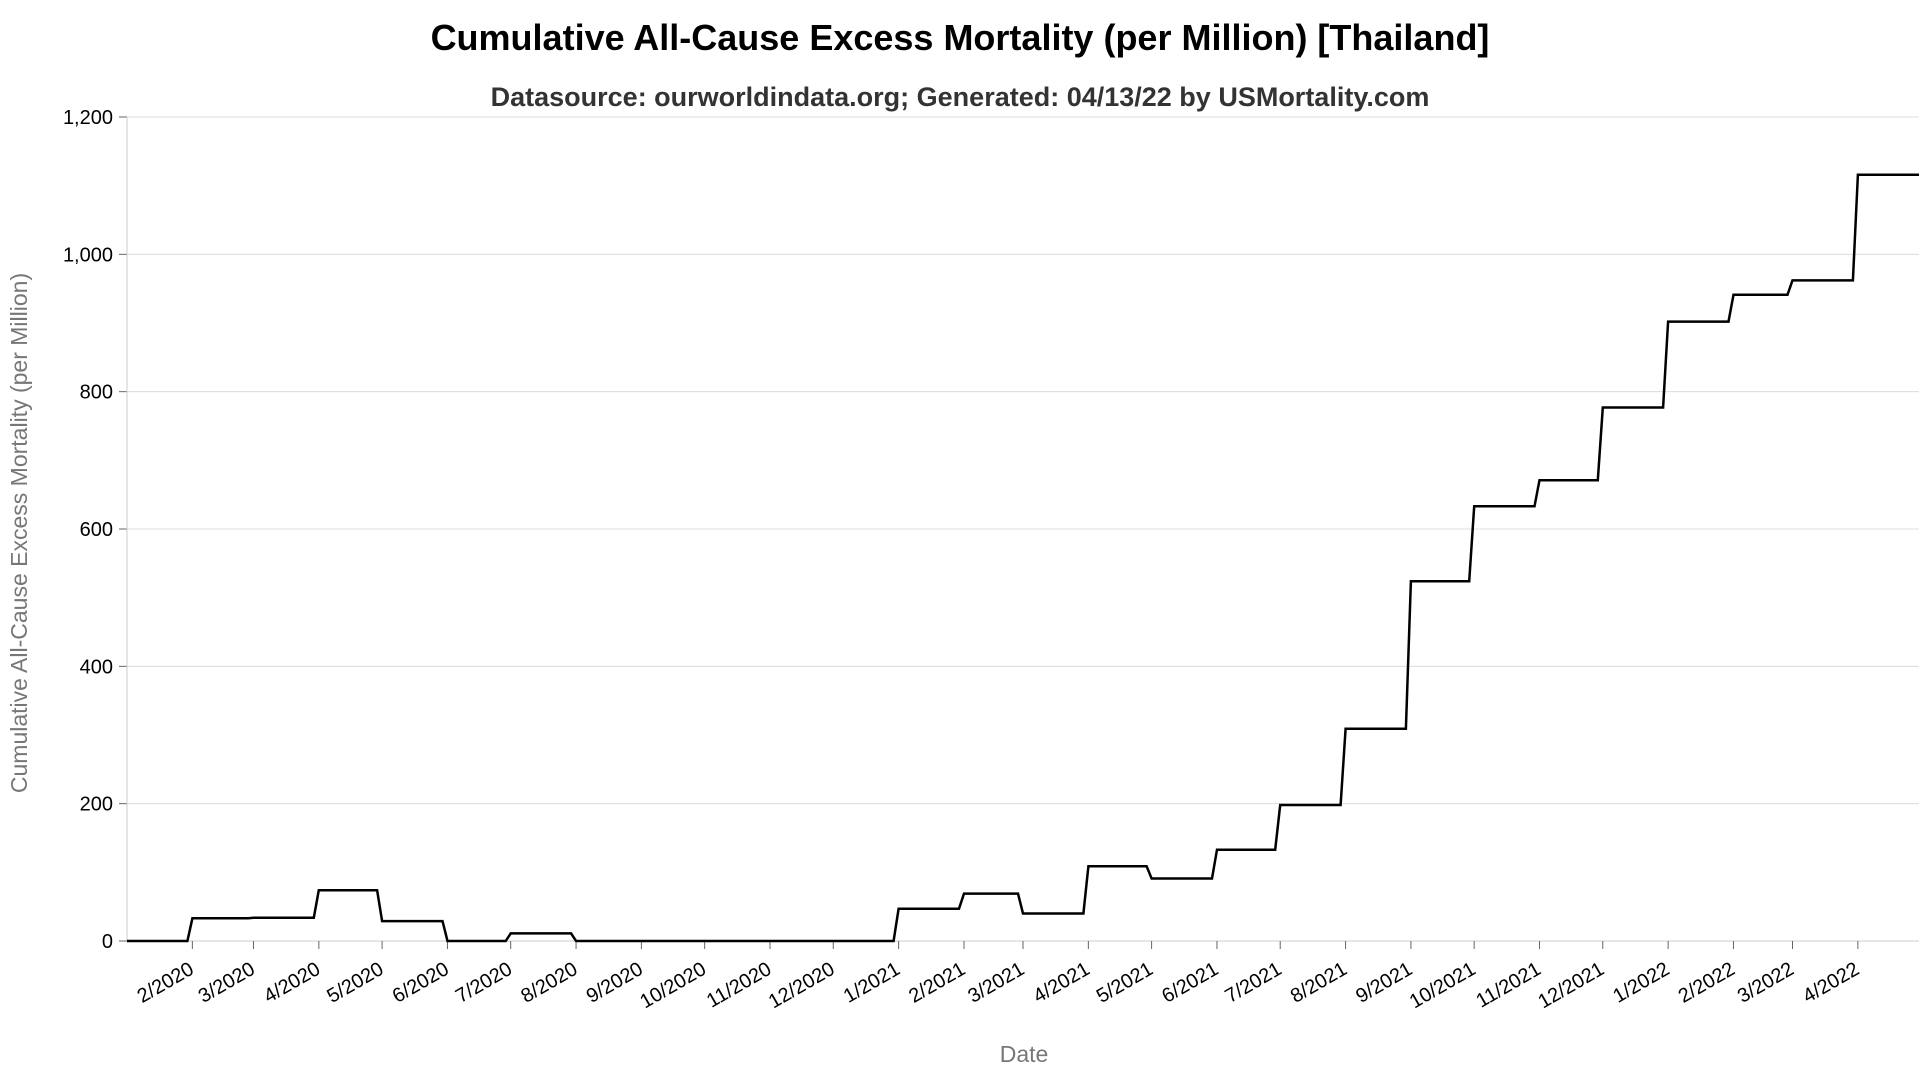 Image resolution: width=1920 pixels, height=1080 pixels. What do you see at coordinates (1024, 1054) in the screenshot?
I see `x-axis-title: Date` at bounding box center [1024, 1054].